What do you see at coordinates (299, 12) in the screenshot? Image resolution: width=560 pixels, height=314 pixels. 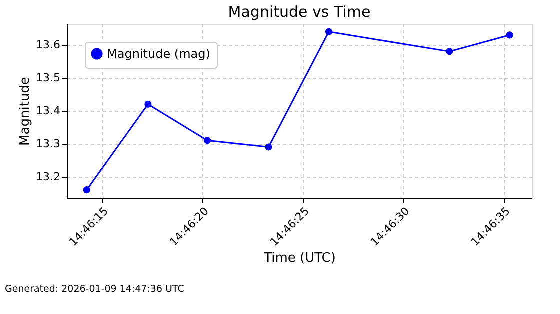 I see `chart-title: Magnitude vs Time` at bounding box center [299, 12].